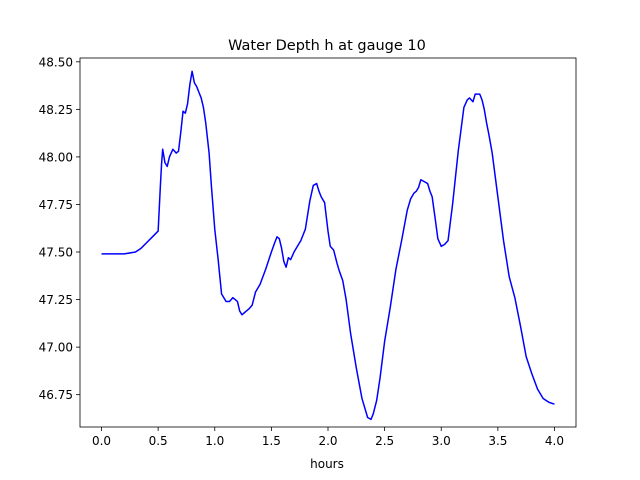 This screenshot has width=640, height=480. What do you see at coordinates (56, 253) in the screenshot?
I see `y-tick-label: 47.50` at bounding box center [56, 253].